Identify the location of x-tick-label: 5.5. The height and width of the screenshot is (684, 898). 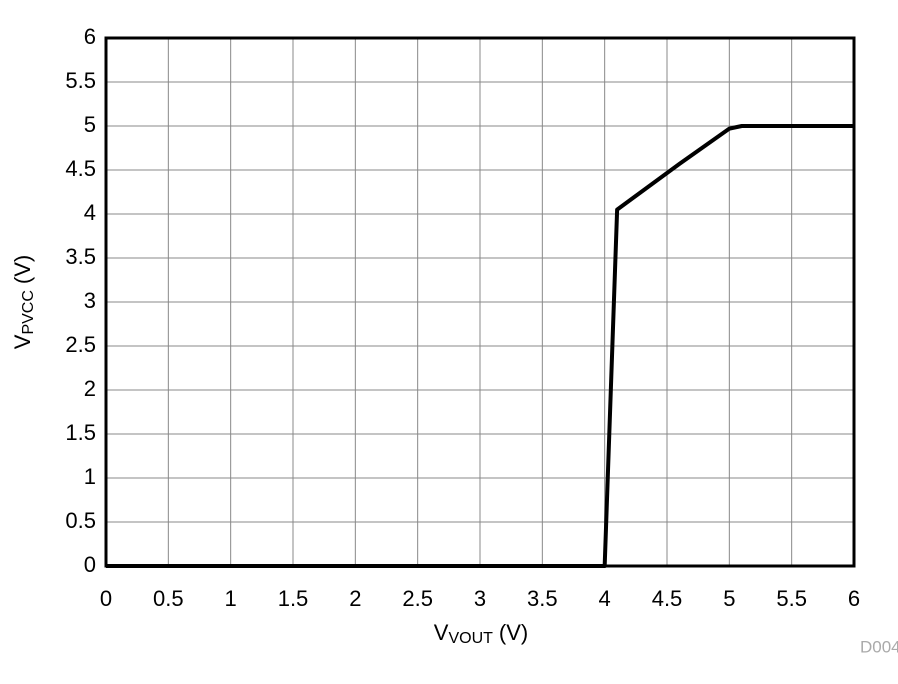
(791, 598).